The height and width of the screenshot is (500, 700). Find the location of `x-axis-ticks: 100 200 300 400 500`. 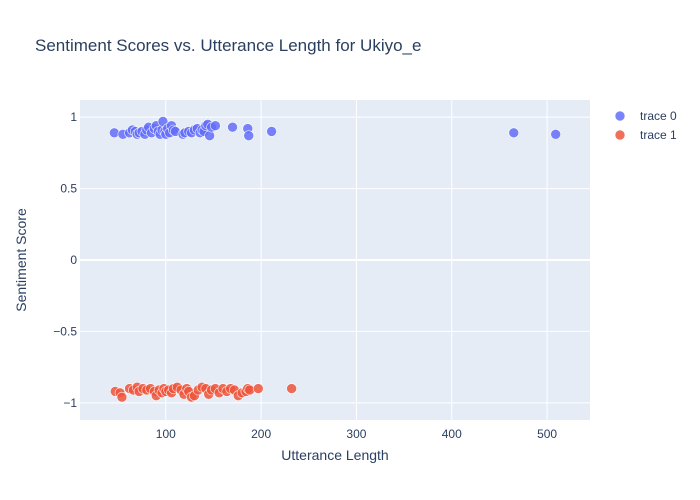

x-axis-ticks: 100 200 300 400 500 is located at coordinates (357, 434).